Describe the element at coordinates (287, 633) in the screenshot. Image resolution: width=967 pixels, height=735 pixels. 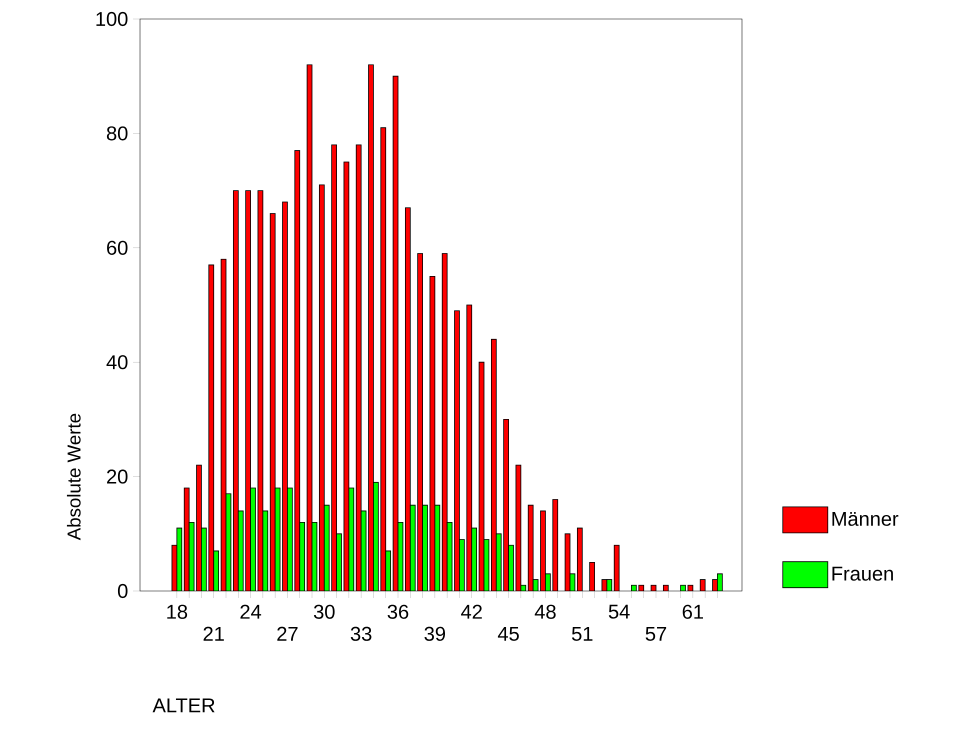
I see `x-tick-label: 27` at that location.